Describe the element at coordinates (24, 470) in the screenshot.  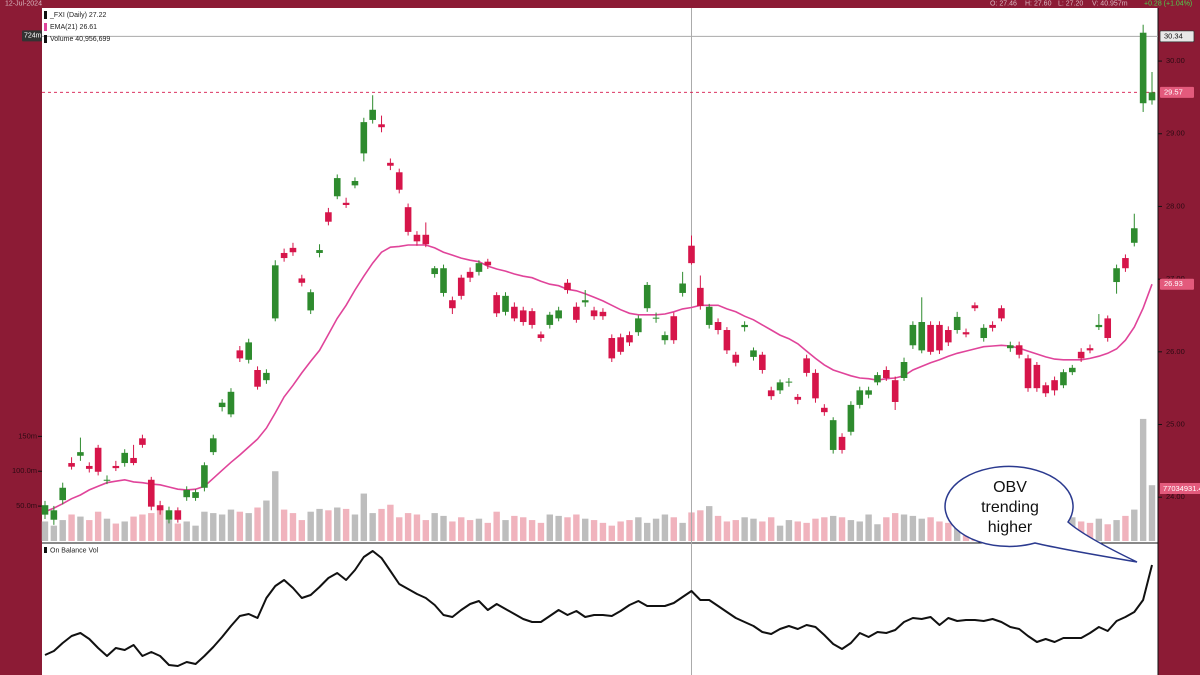
I see `volume-tick-label: 100.0m` at that location.